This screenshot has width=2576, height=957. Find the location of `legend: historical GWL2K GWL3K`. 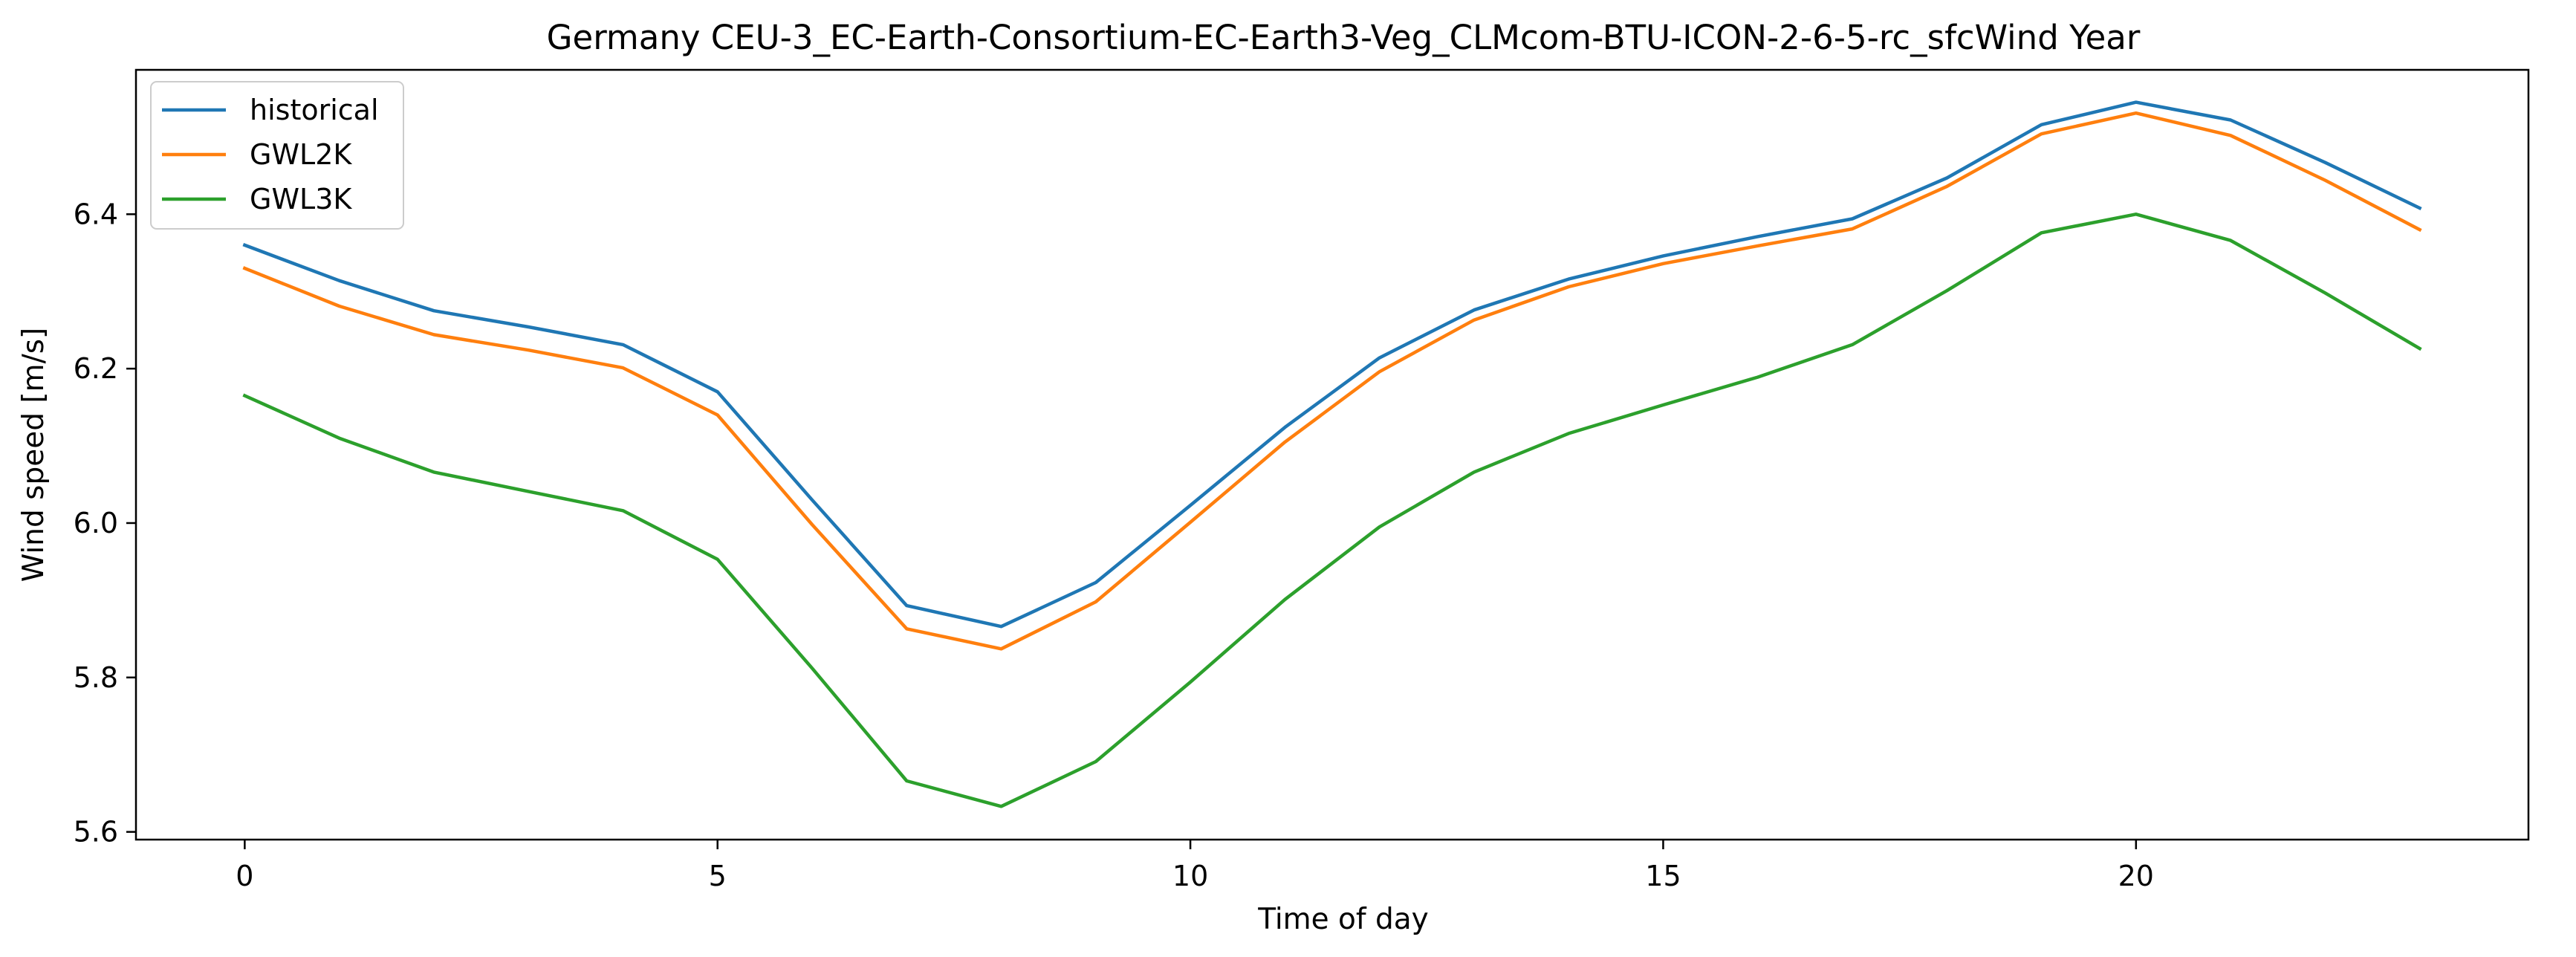

legend: historical GWL2K GWL3K is located at coordinates (277, 155).